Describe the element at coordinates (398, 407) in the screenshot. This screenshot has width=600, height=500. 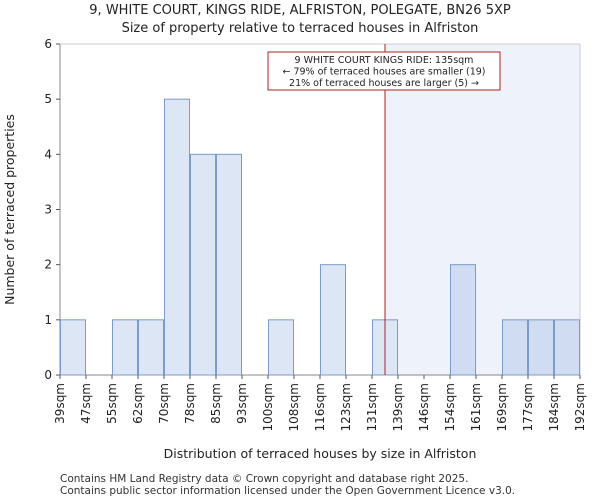
I see `x-tick-label-139sqm: 139sqm` at that location.